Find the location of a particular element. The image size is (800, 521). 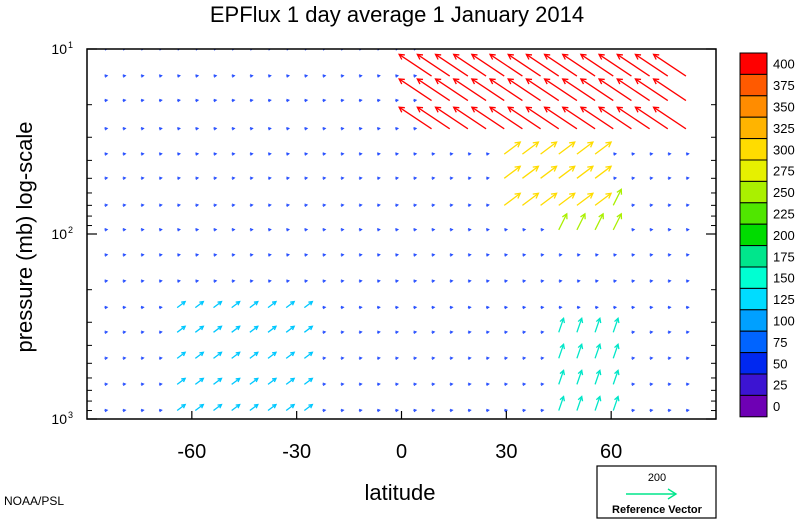

colorbar-label: 125 is located at coordinates (784, 299).